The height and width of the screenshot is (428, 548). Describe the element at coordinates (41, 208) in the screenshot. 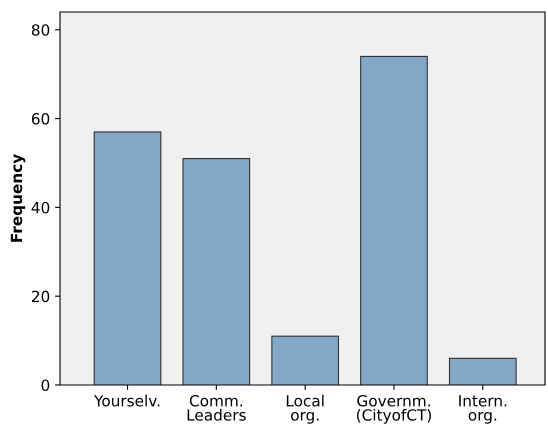

I see `y-tick-label: 40` at that location.